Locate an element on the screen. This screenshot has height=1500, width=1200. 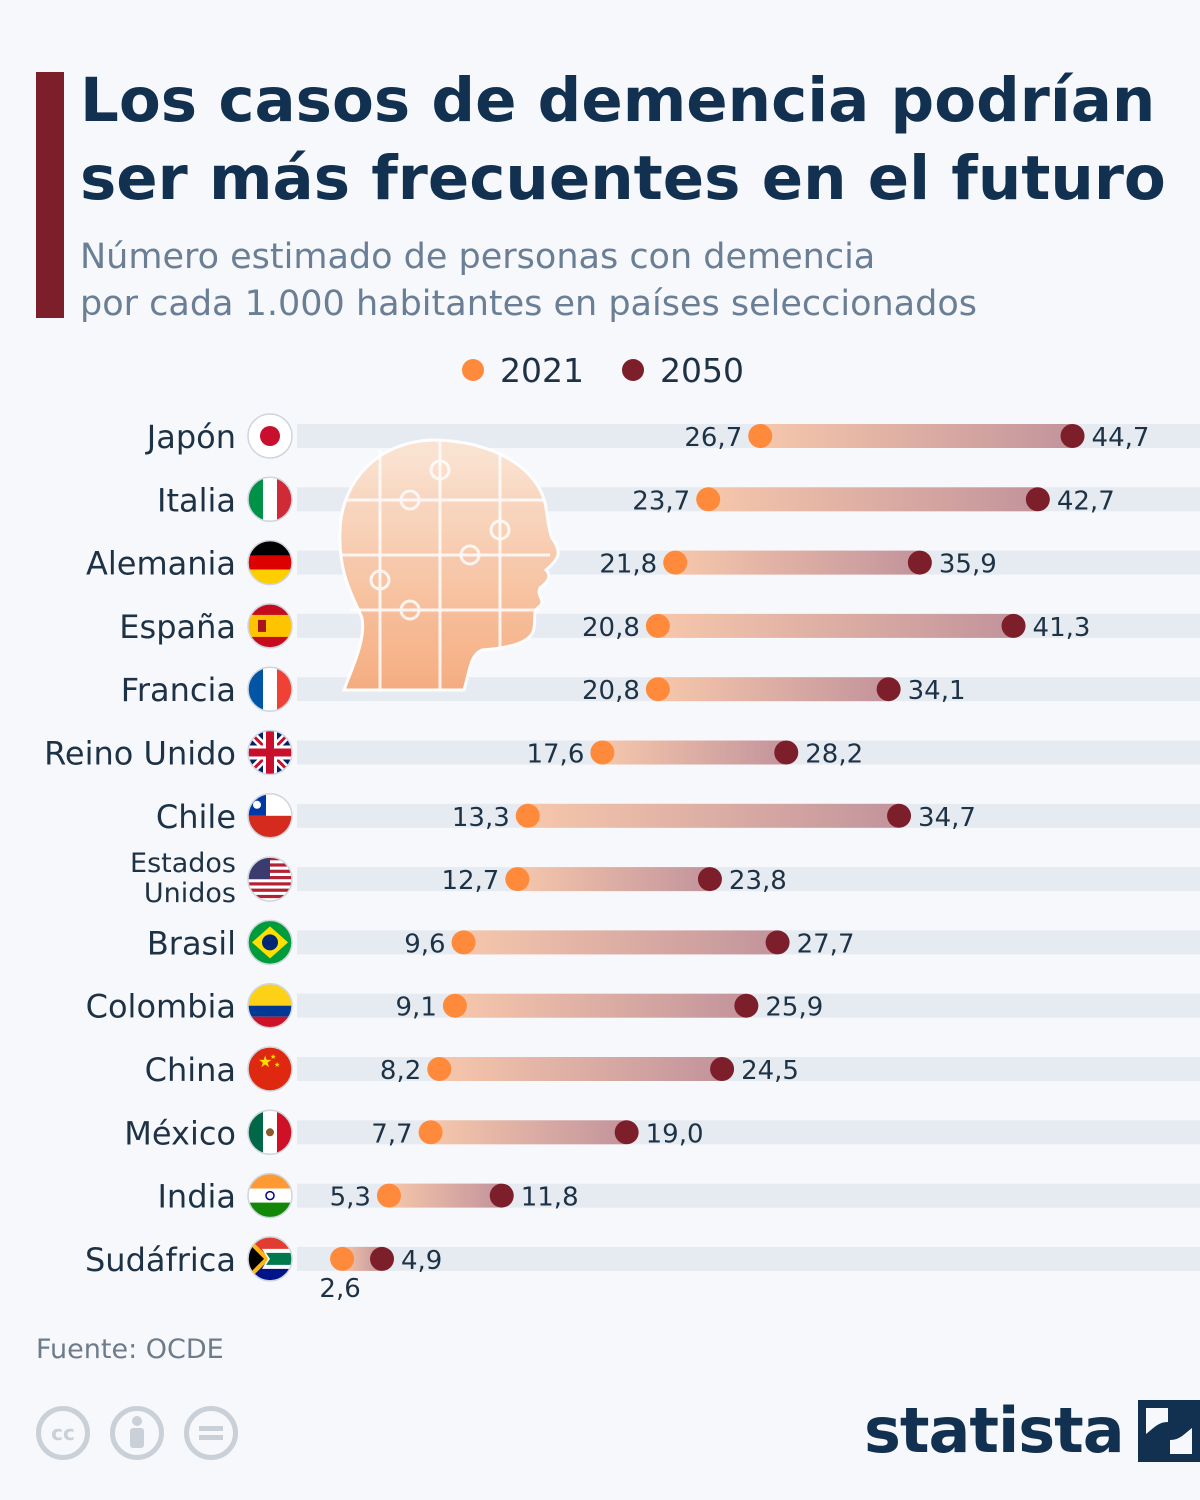
statista-mark-icon is located at coordinates (1168, 1430).